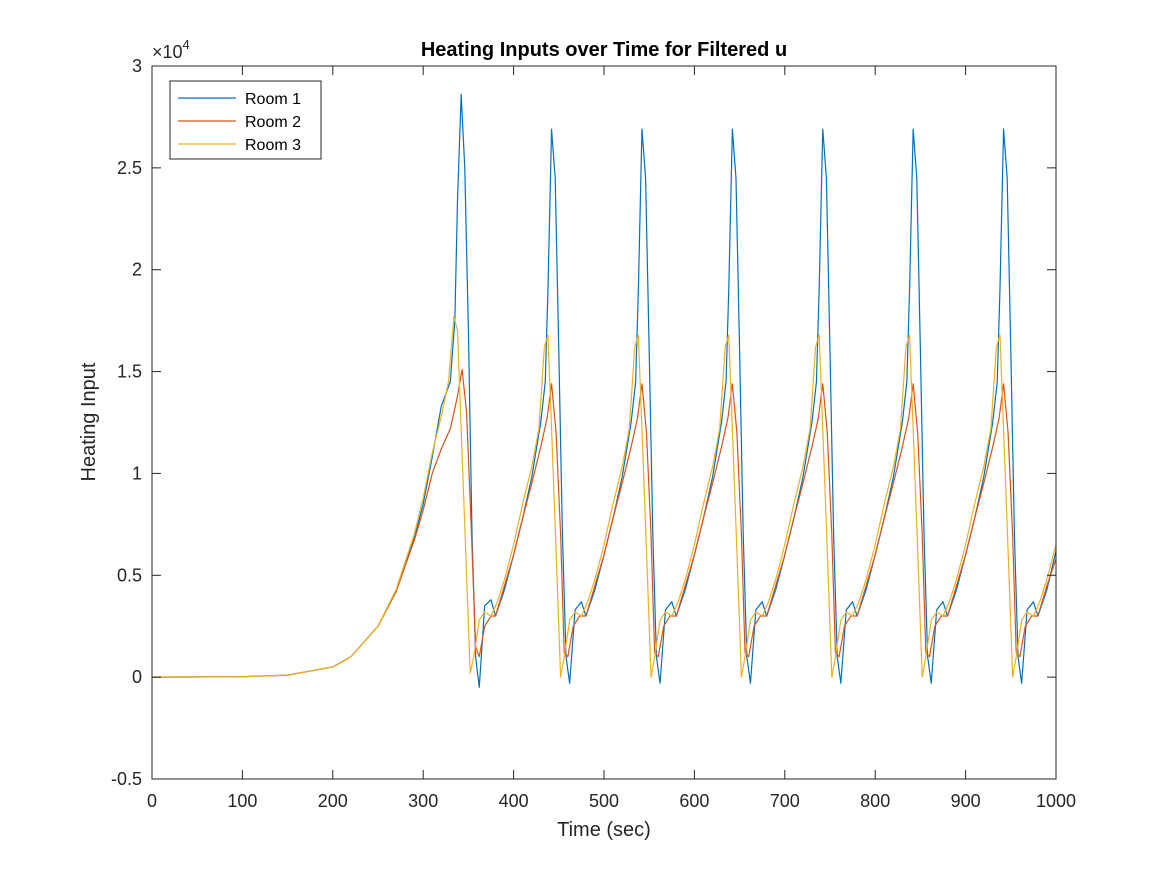  Describe the element at coordinates (129, 372) in the screenshot. I see `y-tick-label: 1.5` at that location.